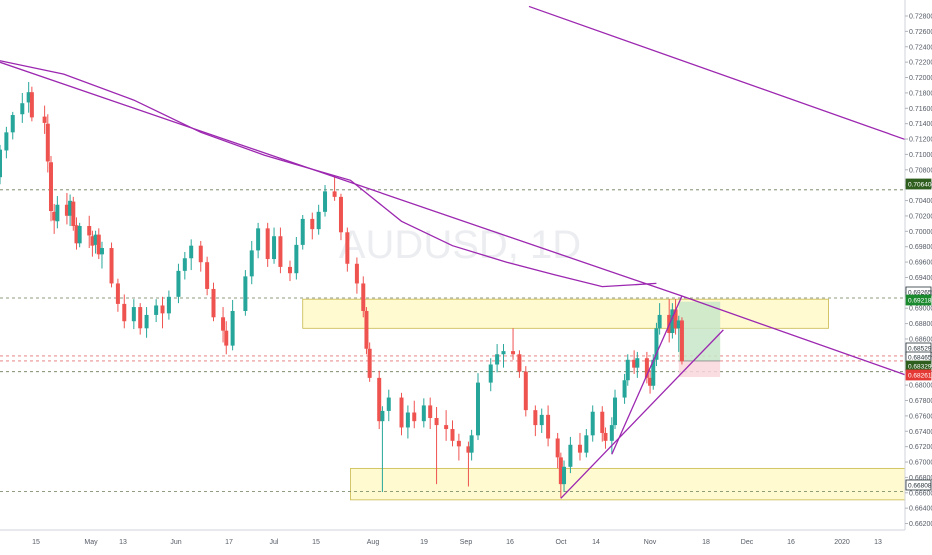  I want to click on price-tick-label: 0.66200, so click(920, 524).